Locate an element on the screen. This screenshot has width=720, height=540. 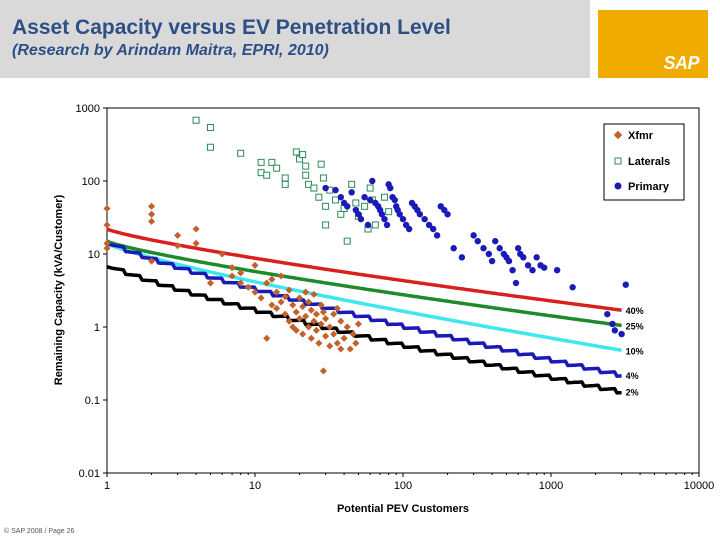
curve-label: 4% is located at coordinates (632, 376).